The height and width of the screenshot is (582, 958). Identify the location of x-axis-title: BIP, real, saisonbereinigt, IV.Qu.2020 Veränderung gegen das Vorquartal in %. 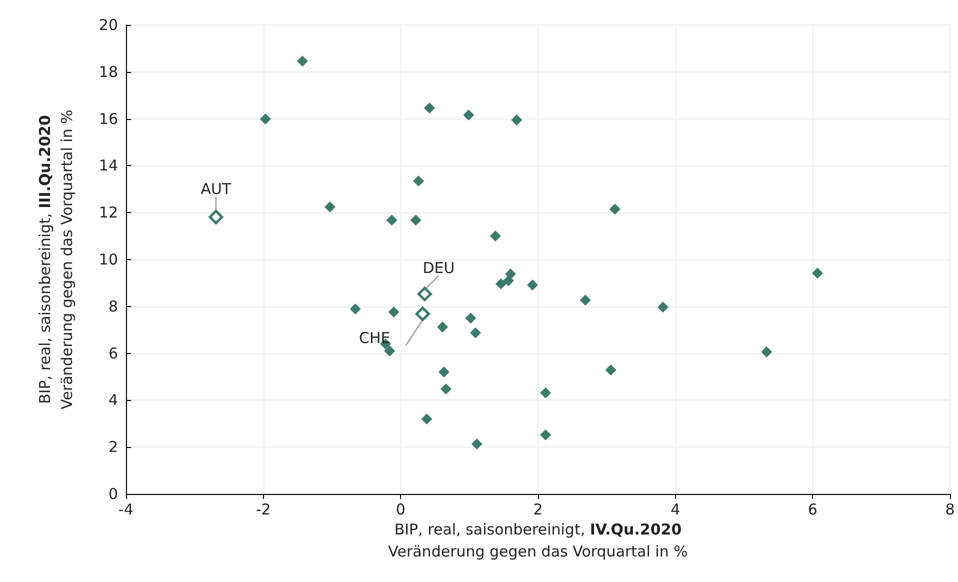
(538, 540).